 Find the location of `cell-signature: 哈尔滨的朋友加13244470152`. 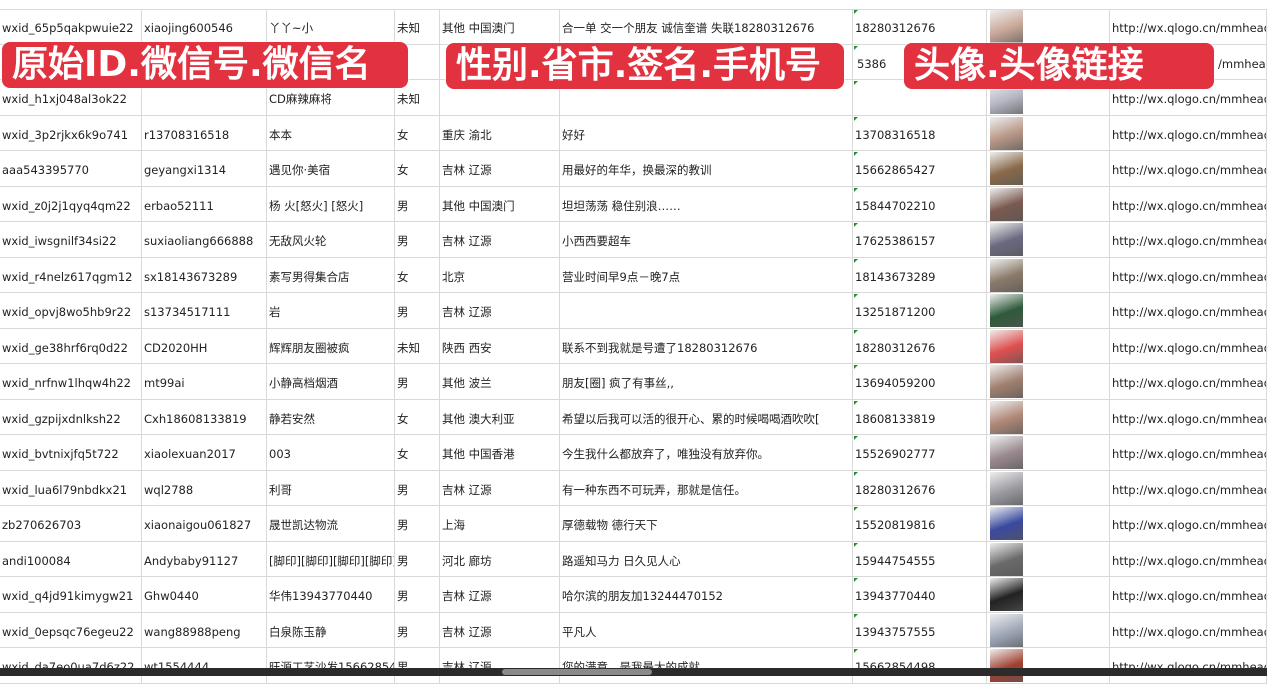

cell-signature: 哈尔滨的朋友加13244470152 is located at coordinates (706, 594).